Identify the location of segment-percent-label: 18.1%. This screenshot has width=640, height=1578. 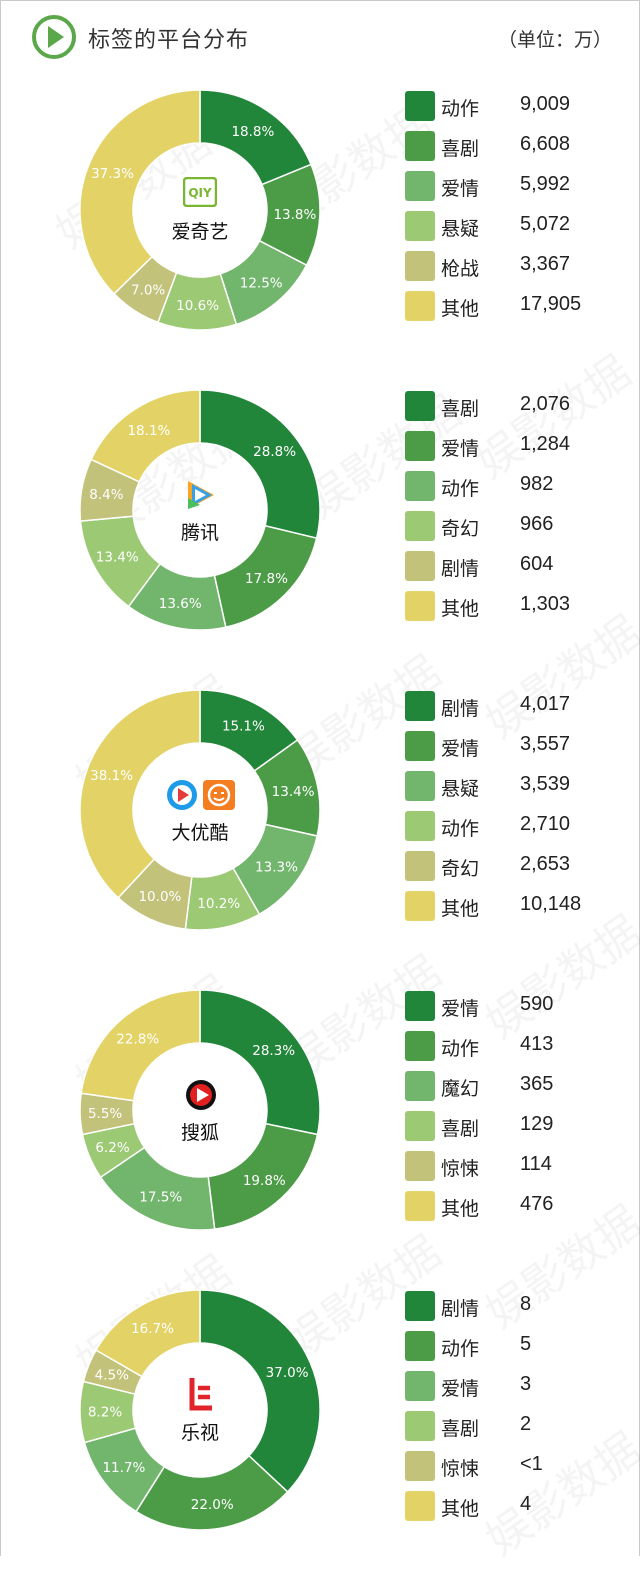
(148, 431).